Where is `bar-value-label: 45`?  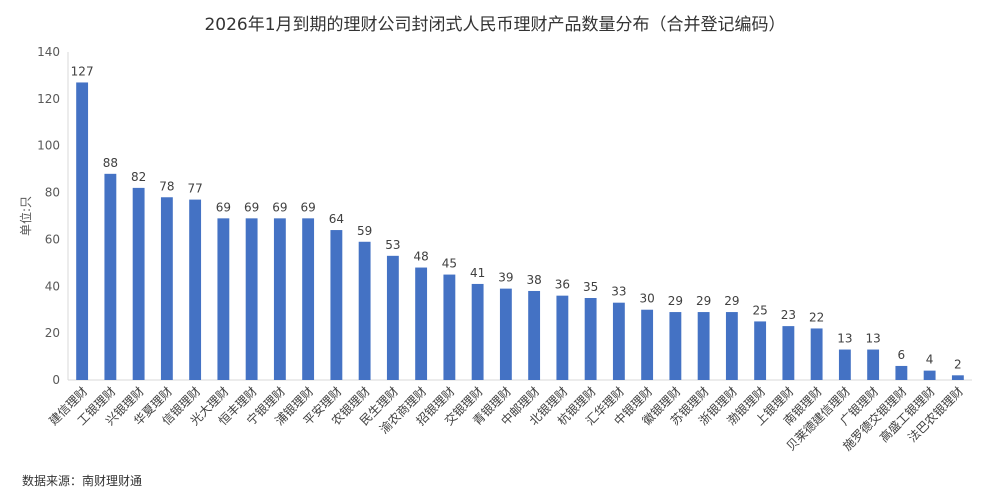
bar-value-label: 45 is located at coordinates (449, 264).